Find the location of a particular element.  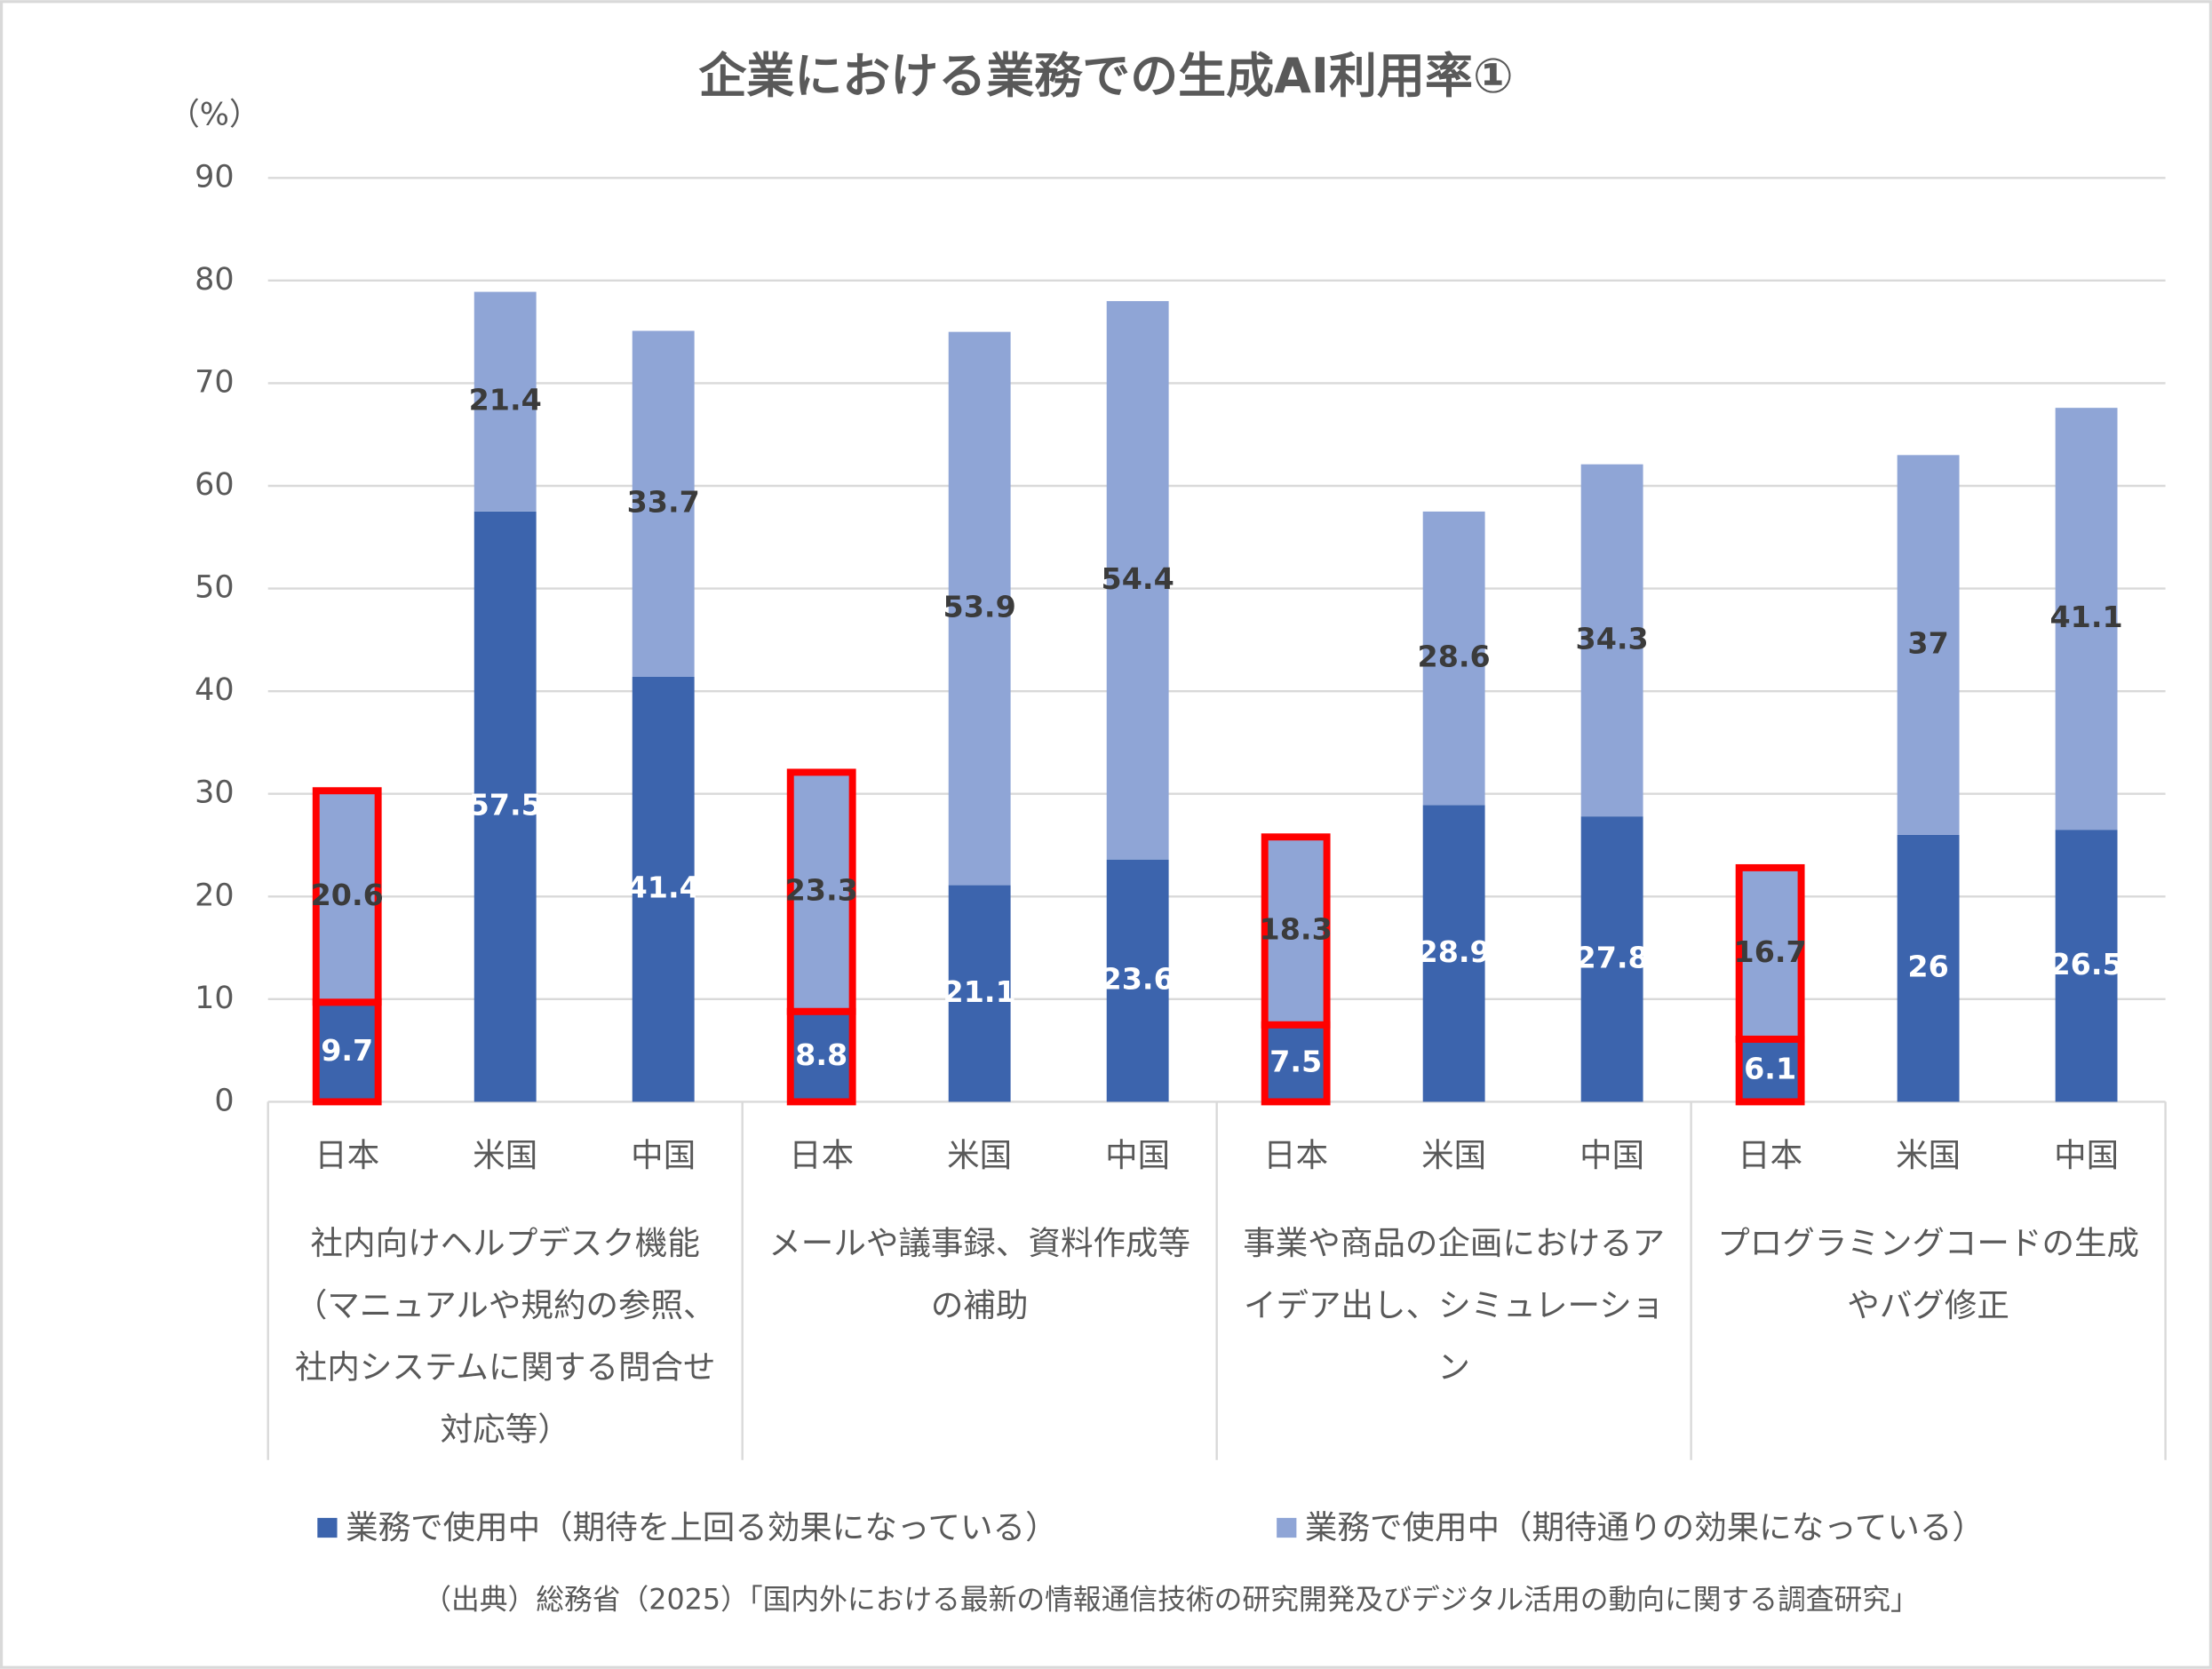

y-tick-label: 0 is located at coordinates (224, 1100).